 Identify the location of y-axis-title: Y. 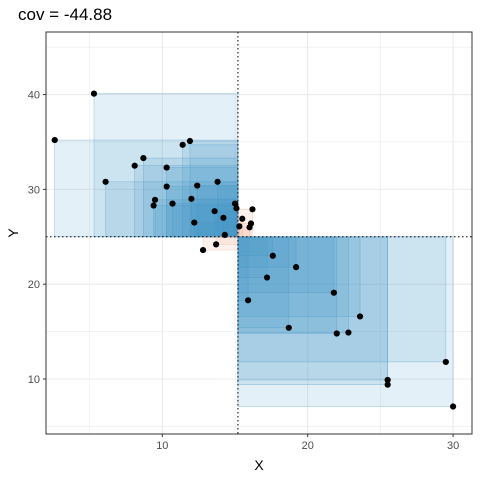
(13, 233).